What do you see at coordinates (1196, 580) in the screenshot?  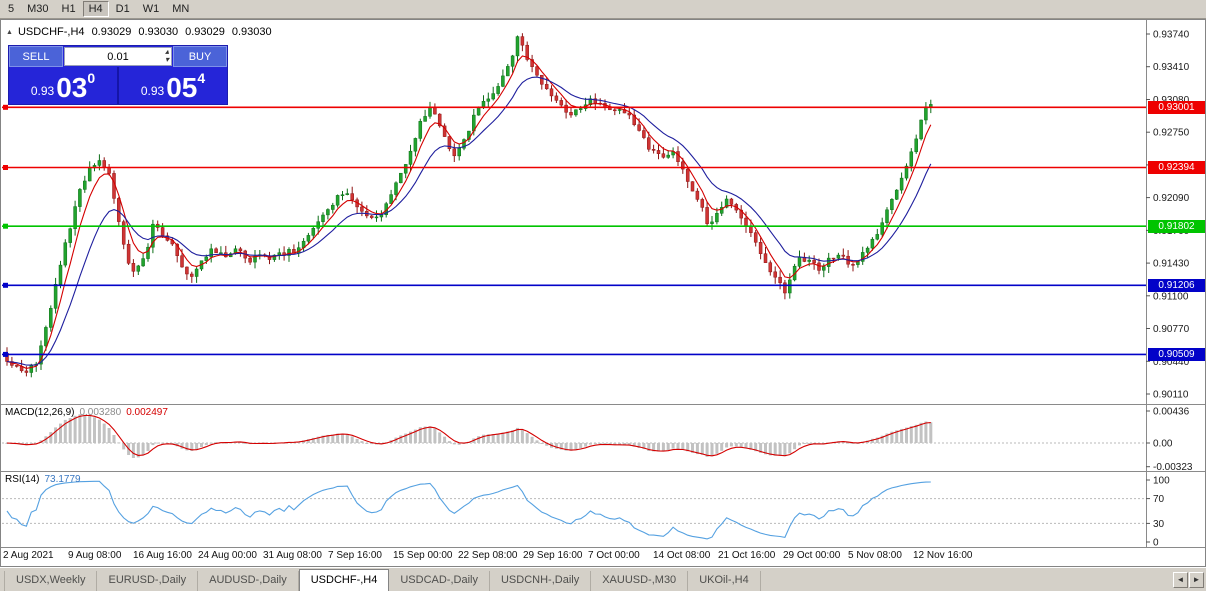 I see `tabs-scroll-right-button: ►` at bounding box center [1196, 580].